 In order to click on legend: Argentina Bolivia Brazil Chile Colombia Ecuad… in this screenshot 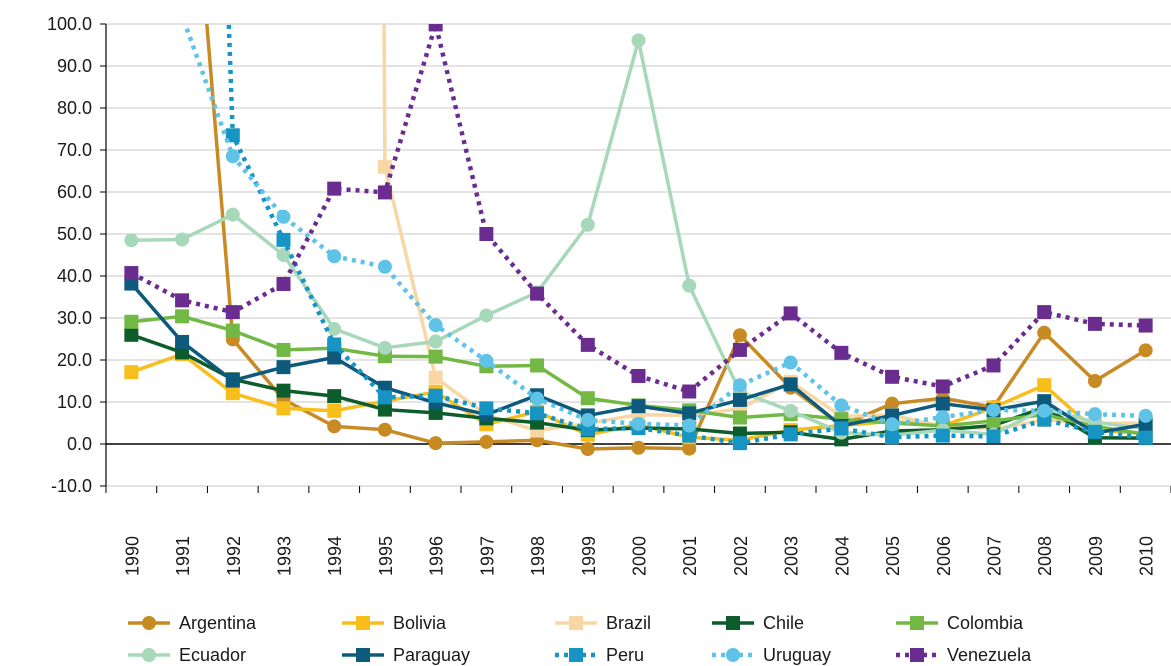, I will do `click(580, 639)`.